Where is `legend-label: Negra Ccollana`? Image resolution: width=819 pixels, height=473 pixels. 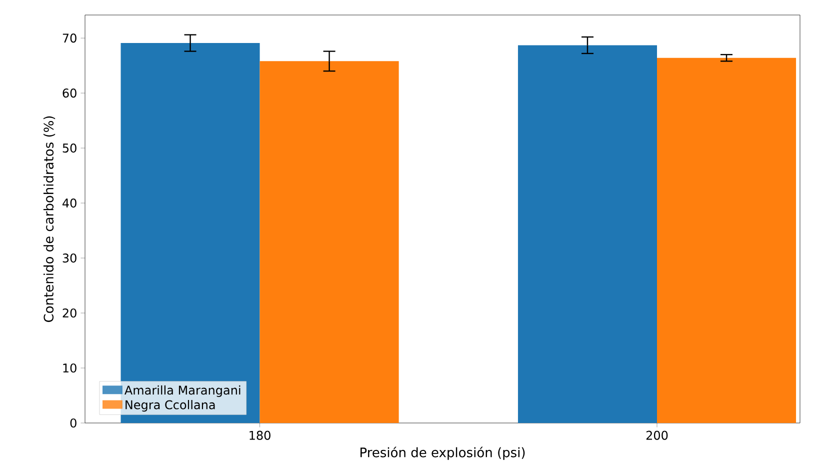 legend-label: Negra Ccollana is located at coordinates (170, 406).